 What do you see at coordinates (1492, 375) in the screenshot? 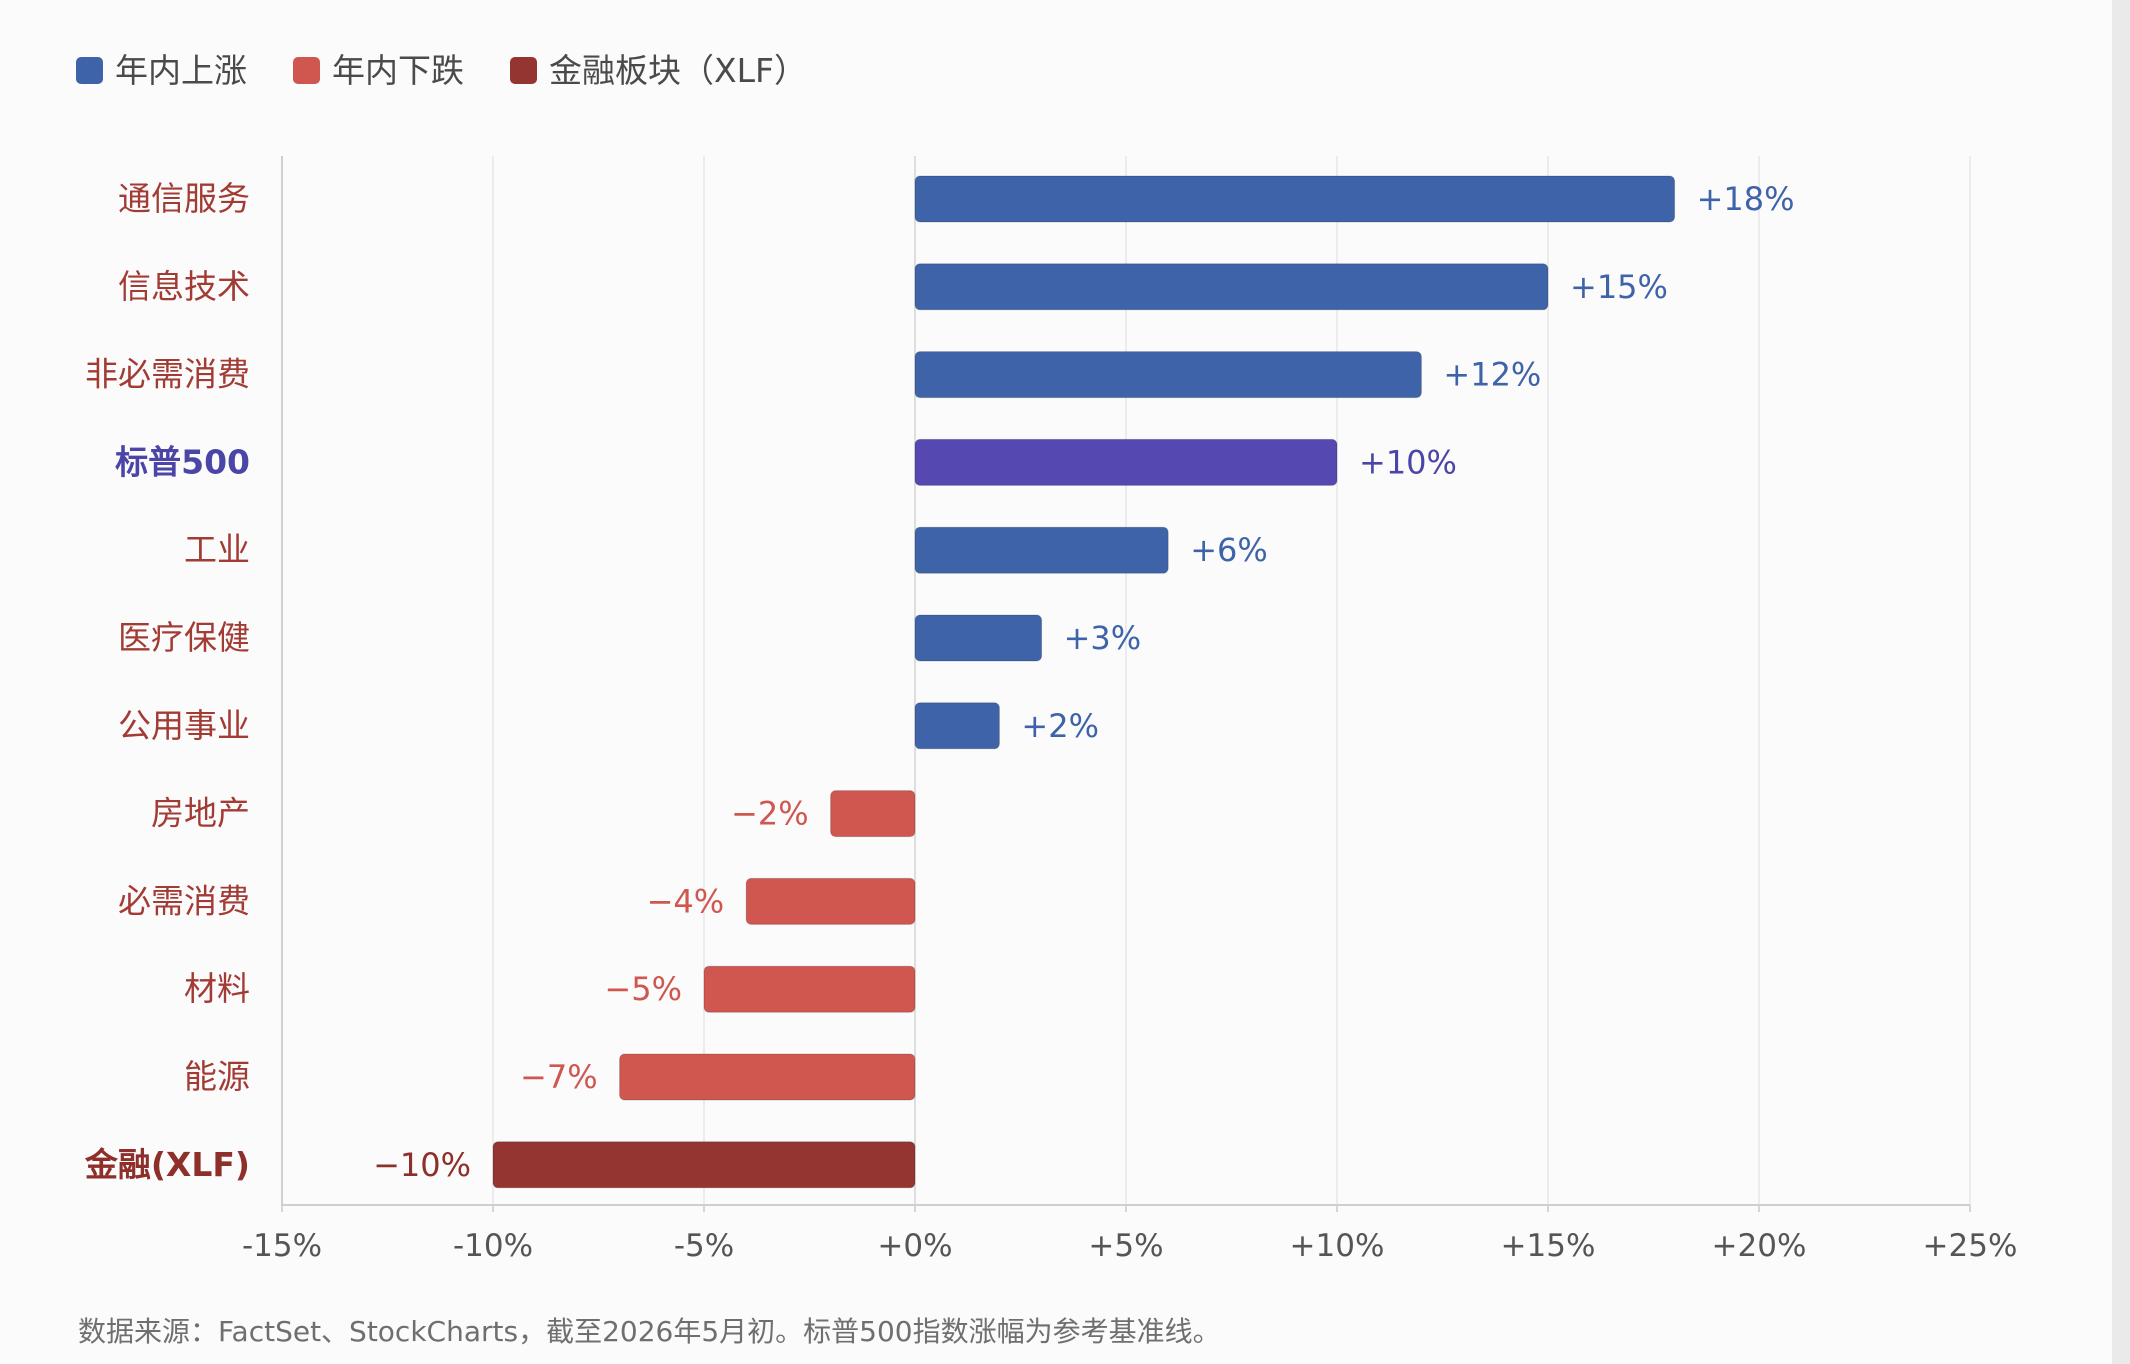
I see `data-label: +12%` at bounding box center [1492, 375].